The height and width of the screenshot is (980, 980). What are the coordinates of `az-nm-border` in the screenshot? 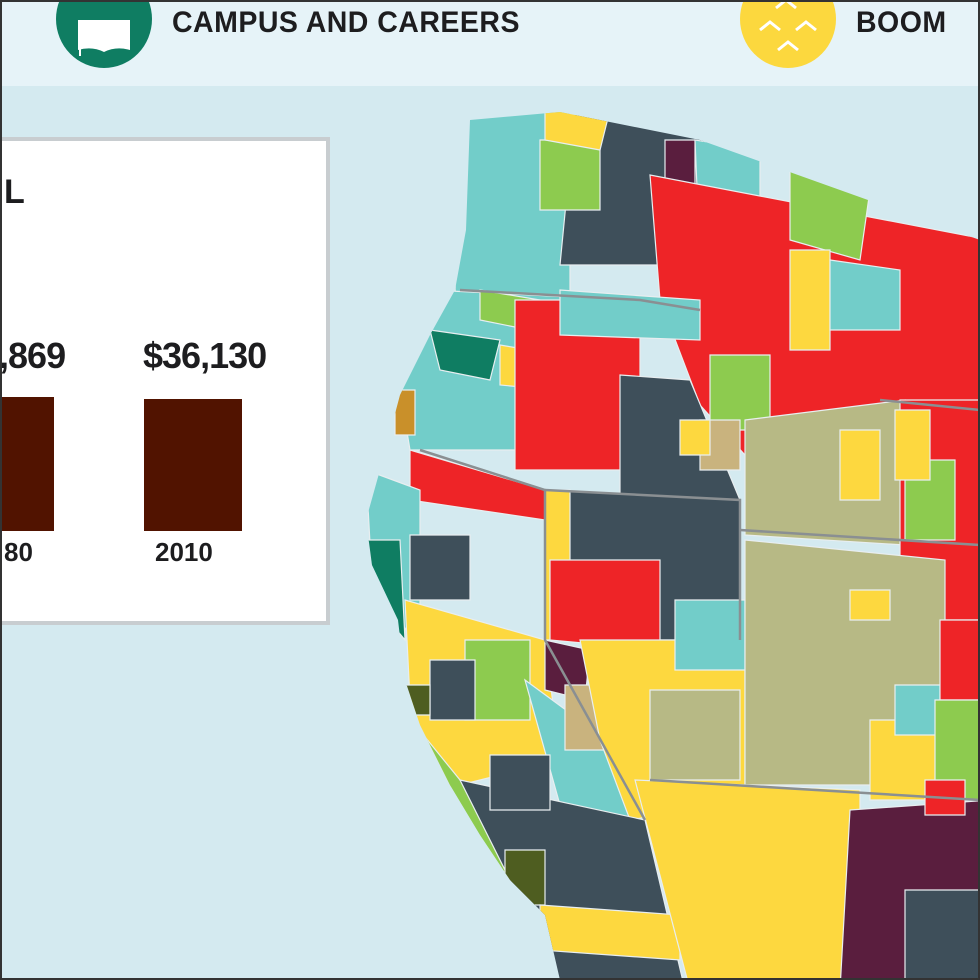 It's located at (814, 790).